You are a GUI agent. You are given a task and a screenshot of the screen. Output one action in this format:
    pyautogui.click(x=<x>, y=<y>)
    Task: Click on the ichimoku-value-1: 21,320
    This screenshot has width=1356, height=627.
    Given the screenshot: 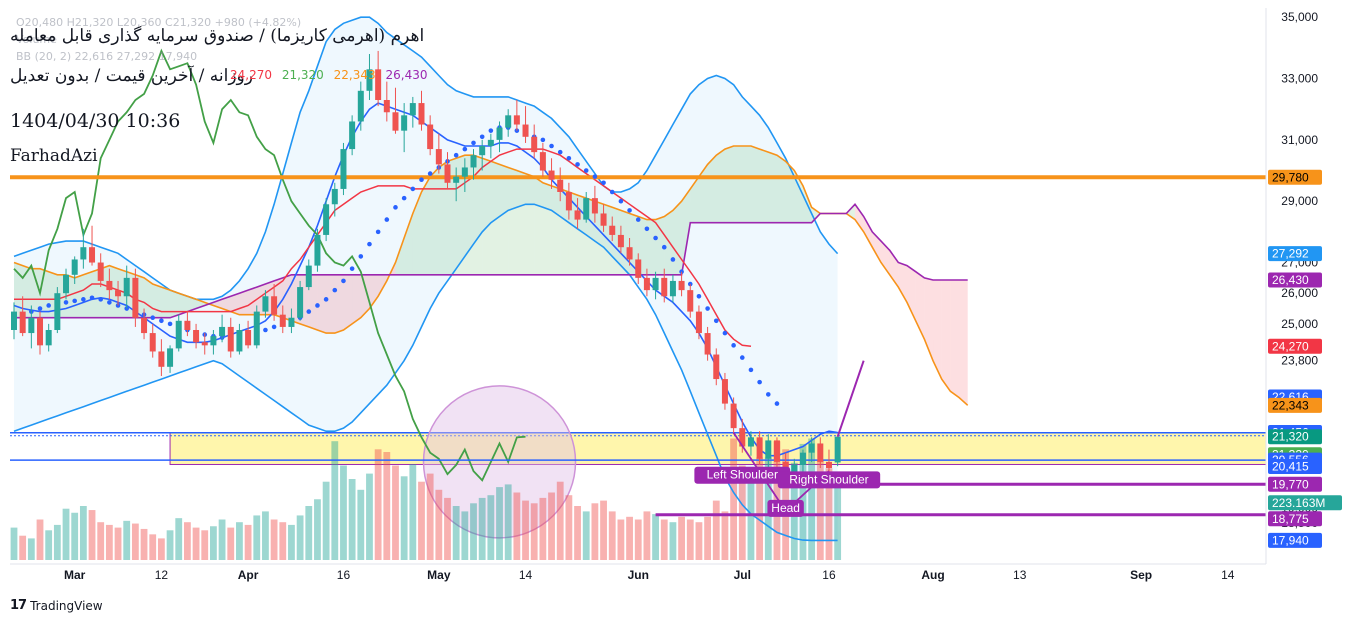 What is the action you would take?
    pyautogui.click(x=302, y=75)
    